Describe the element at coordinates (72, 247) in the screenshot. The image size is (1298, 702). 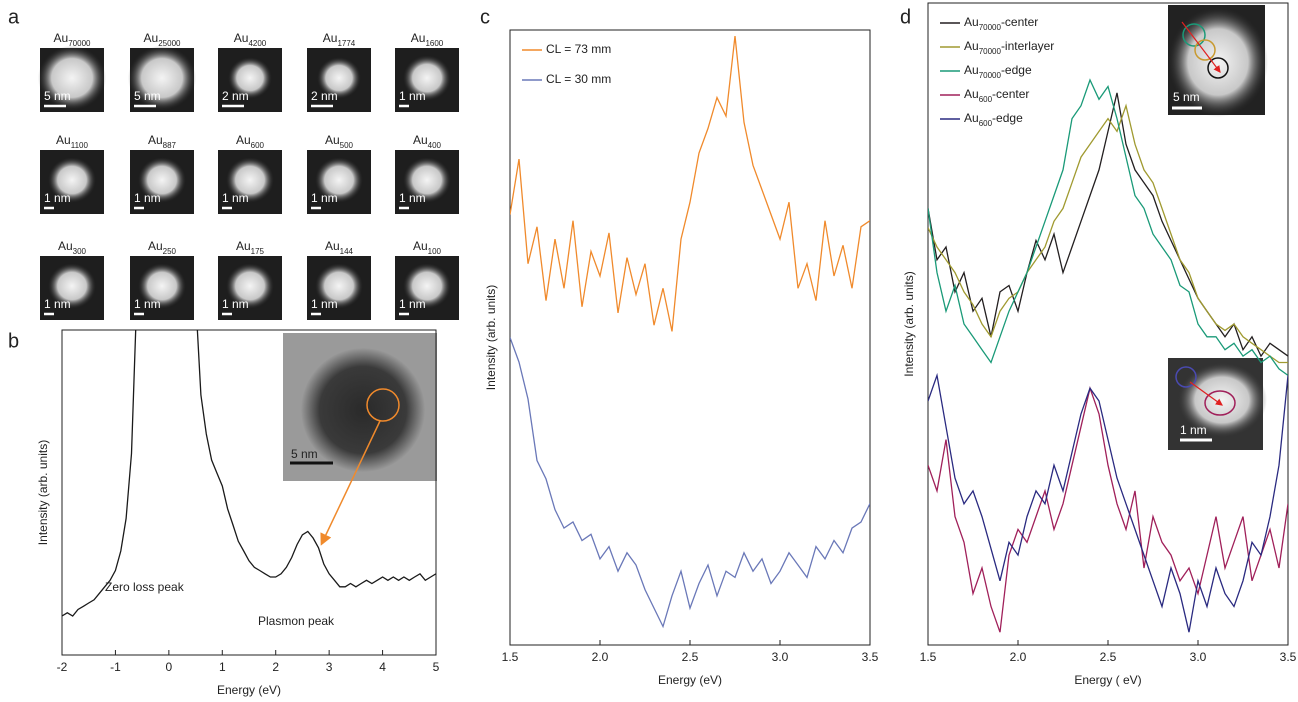
I see `tile-label: Au300` at that location.